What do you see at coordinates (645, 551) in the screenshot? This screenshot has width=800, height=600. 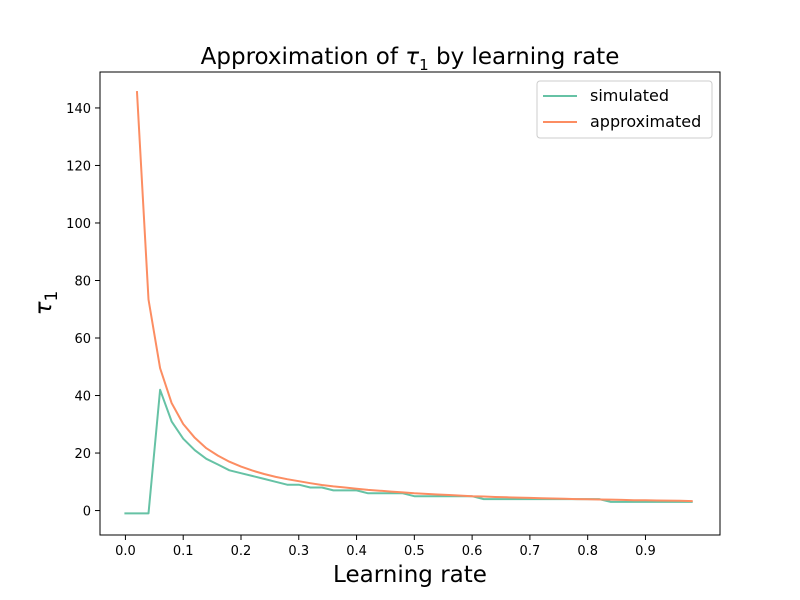 I see `x-tick-label: 0.9` at bounding box center [645, 551].